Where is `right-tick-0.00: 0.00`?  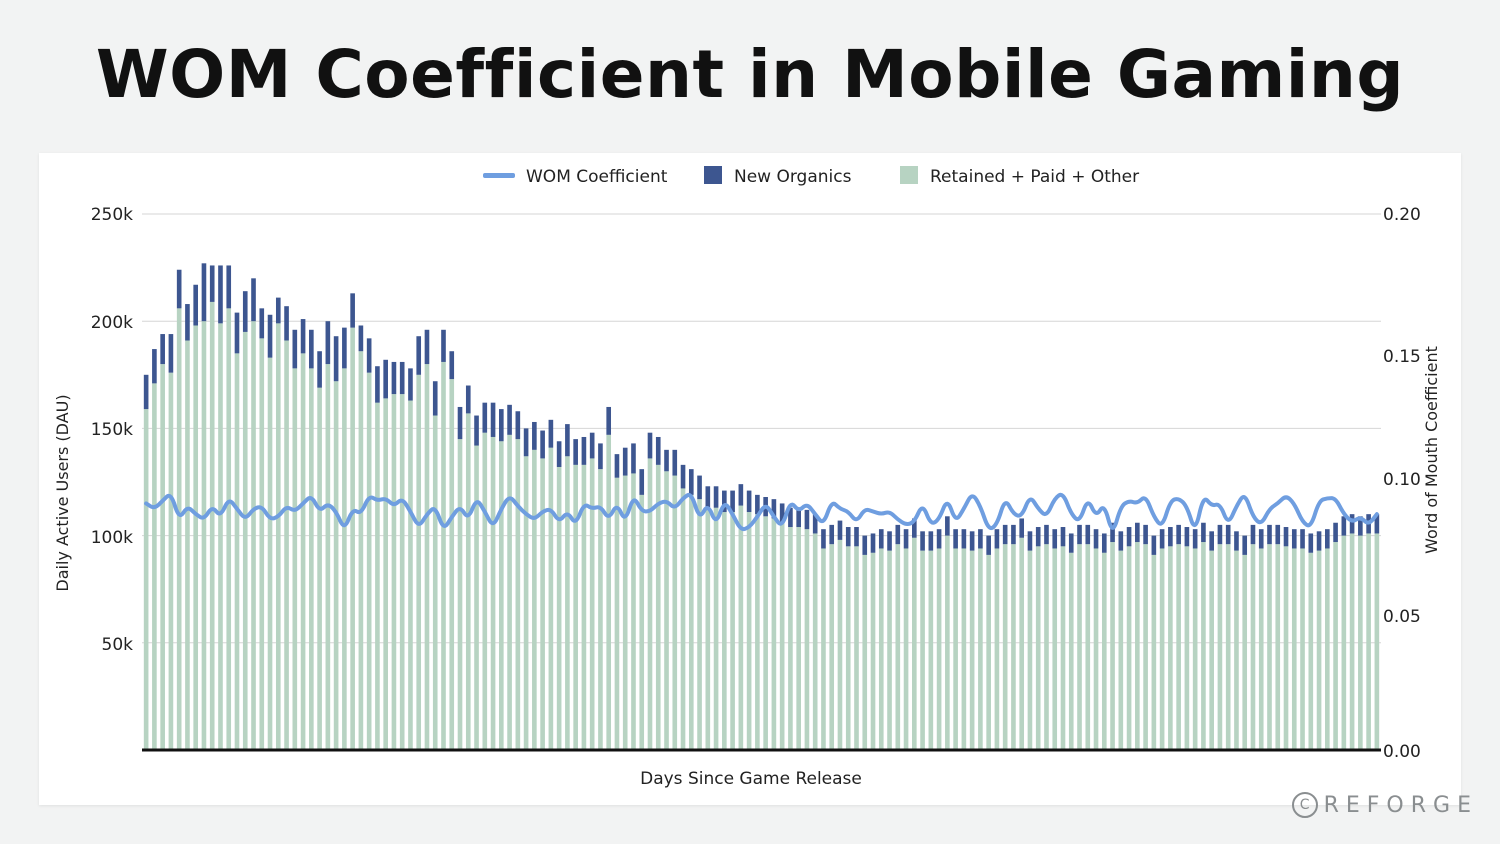 right-tick-0.00: 0.00 is located at coordinates (1402, 752).